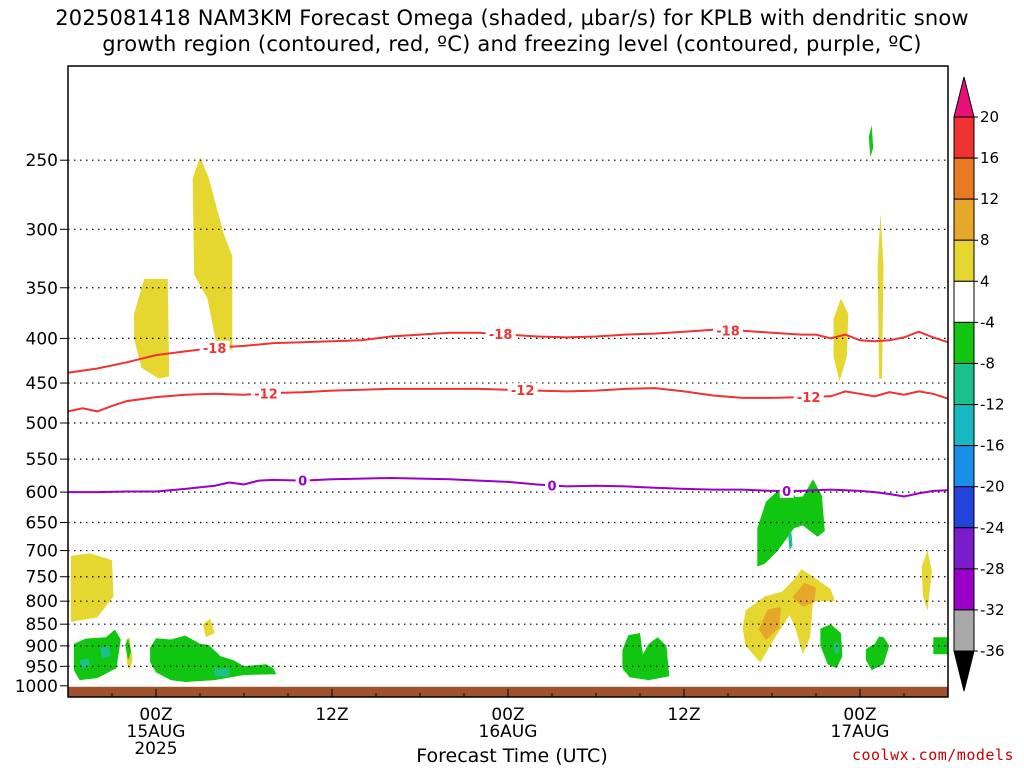 The width and height of the screenshot is (1024, 768). I want to click on xtick-label-0-0: 00Z, so click(155, 715).